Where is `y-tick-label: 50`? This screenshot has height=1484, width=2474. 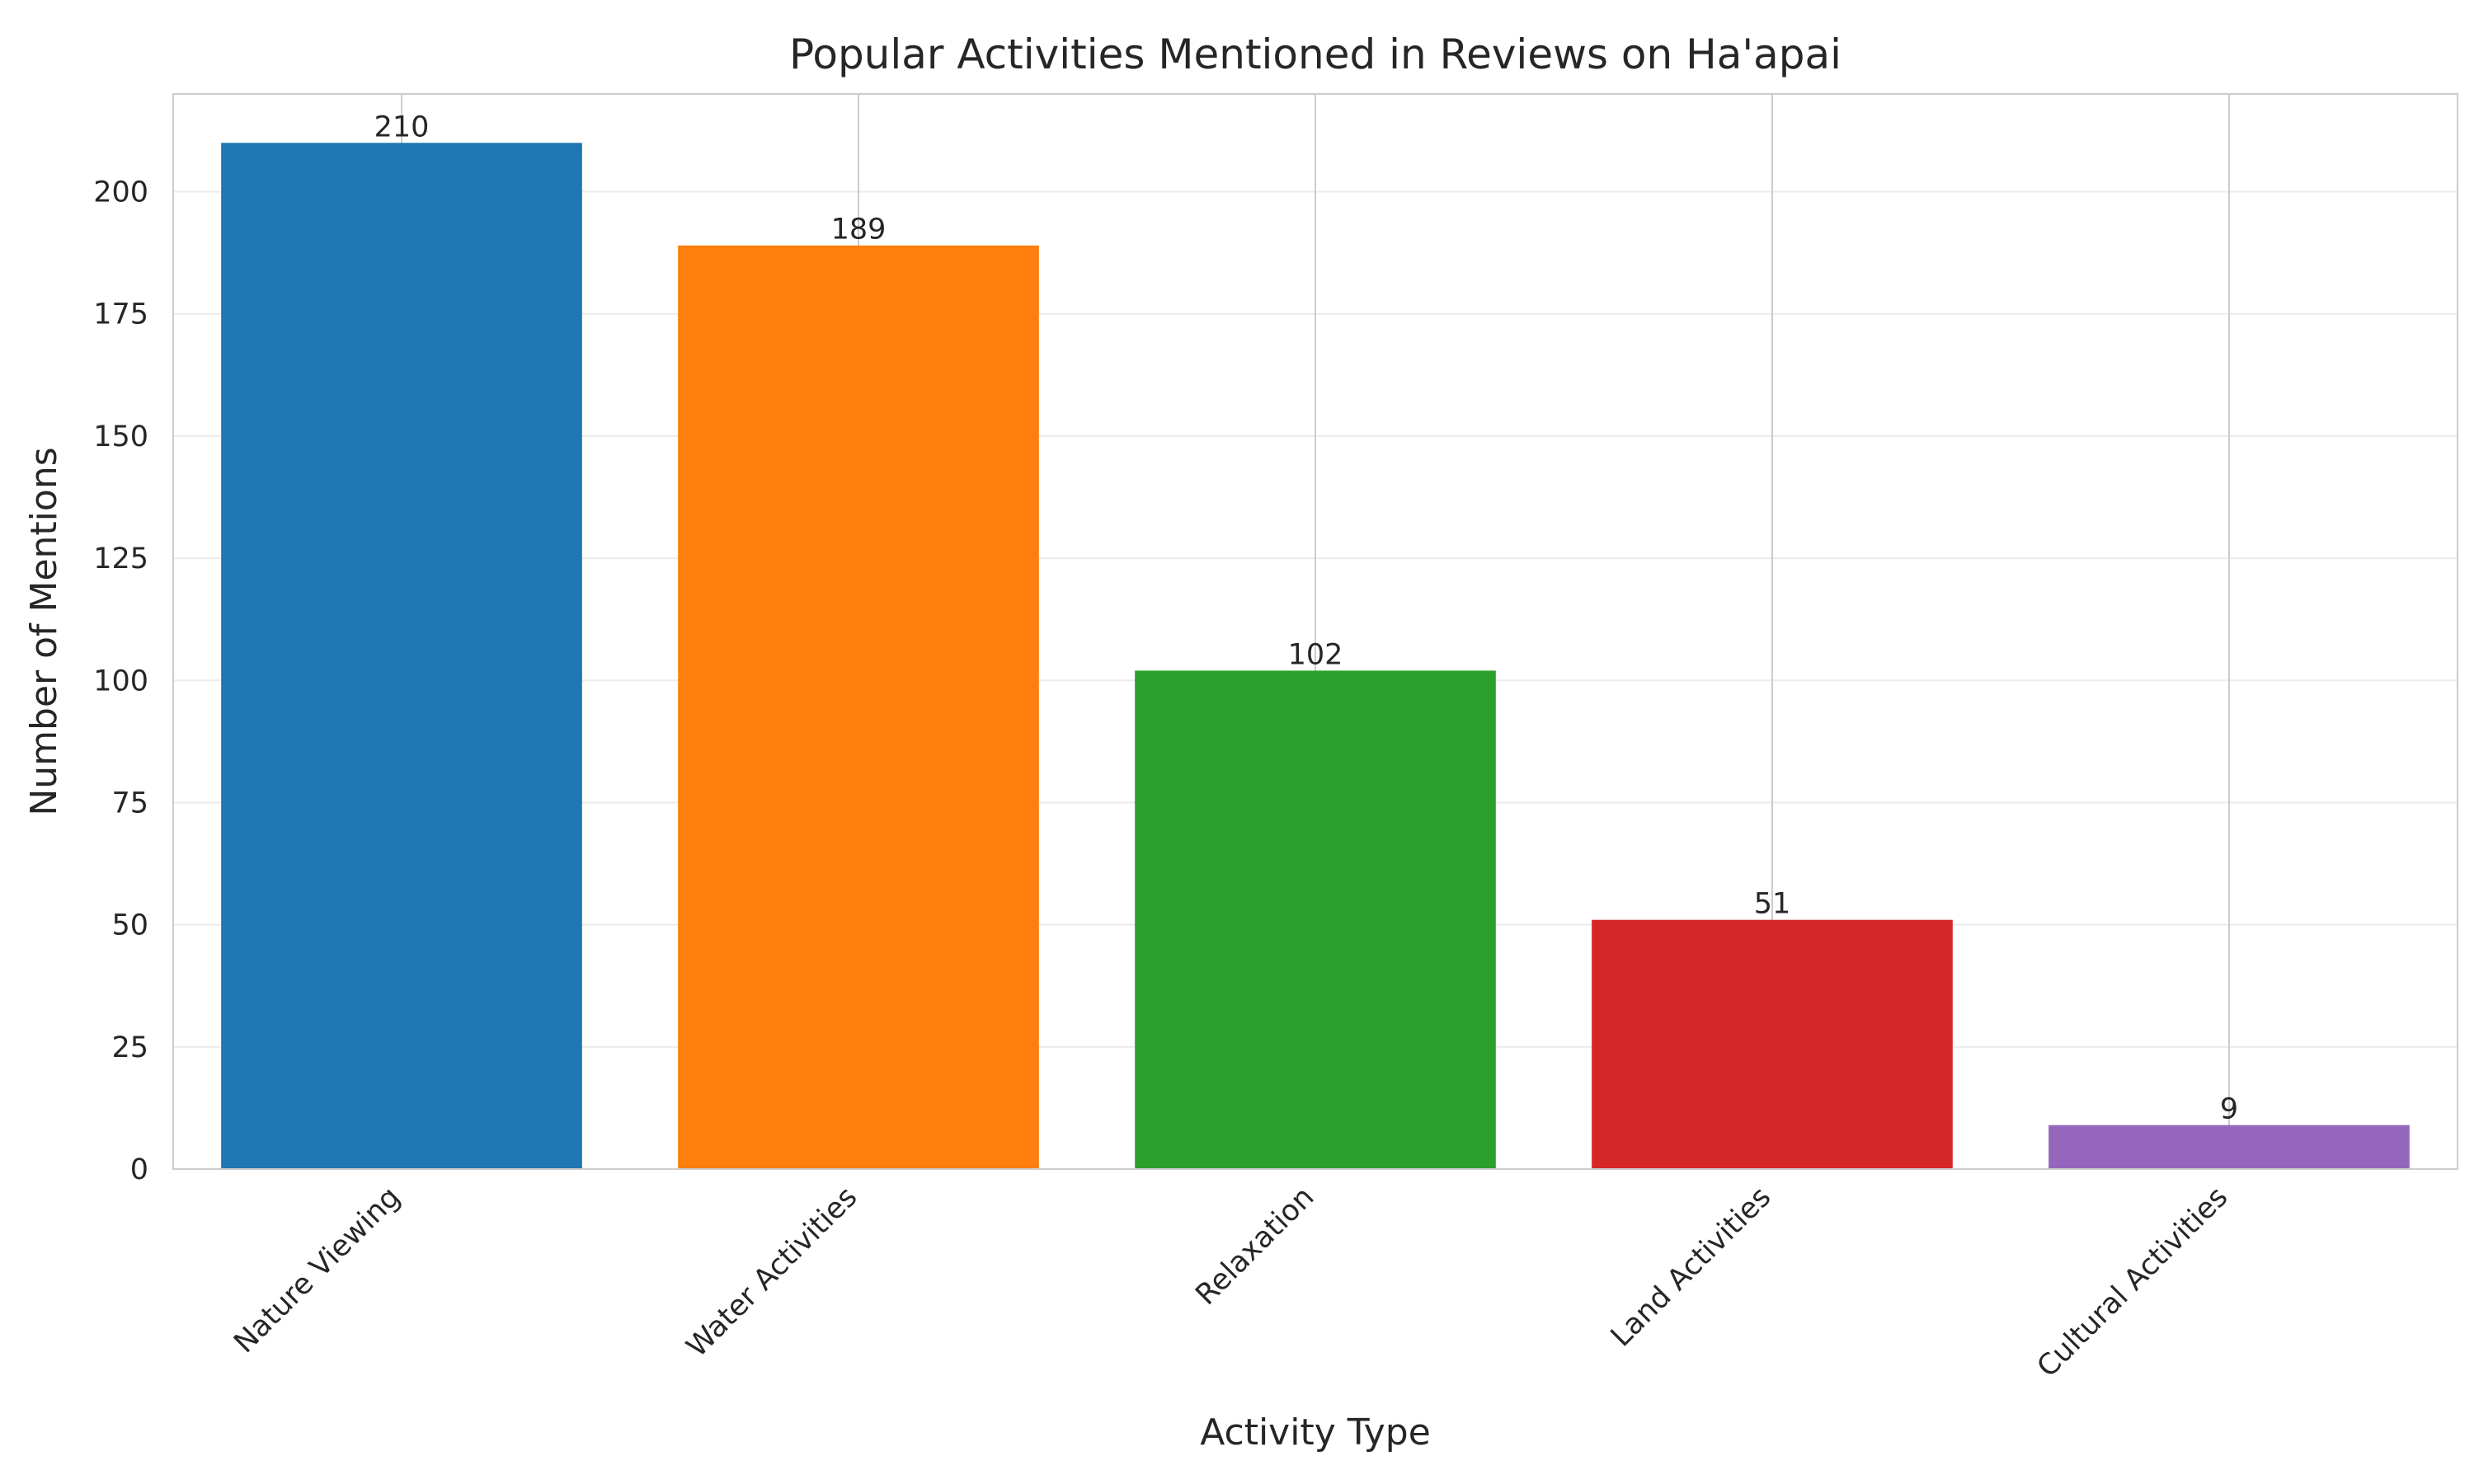
y-tick-label: 50 is located at coordinates (129, 925).